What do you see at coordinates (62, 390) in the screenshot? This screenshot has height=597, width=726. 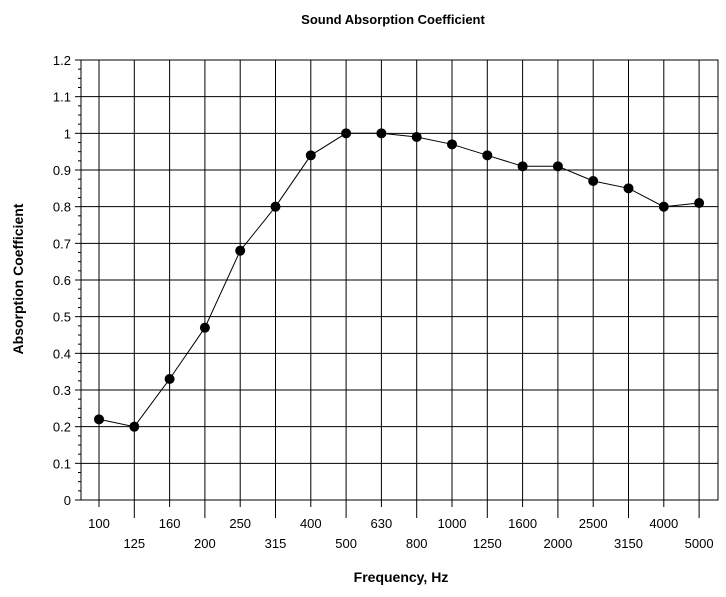 I see `y-tick-label-0.3: 0.3` at bounding box center [62, 390].